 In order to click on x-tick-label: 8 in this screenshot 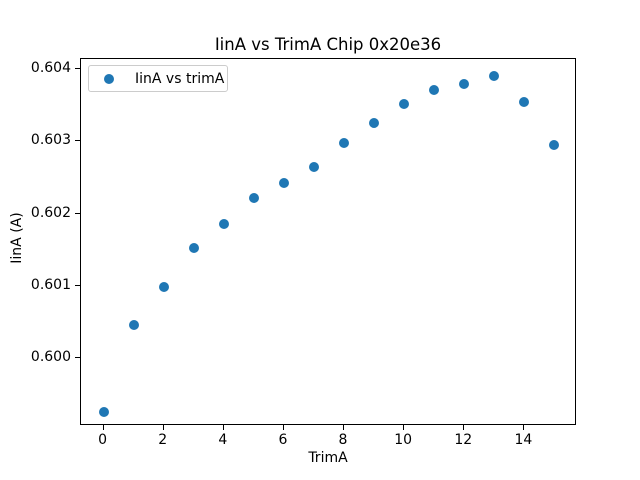, I will do `click(343, 440)`.